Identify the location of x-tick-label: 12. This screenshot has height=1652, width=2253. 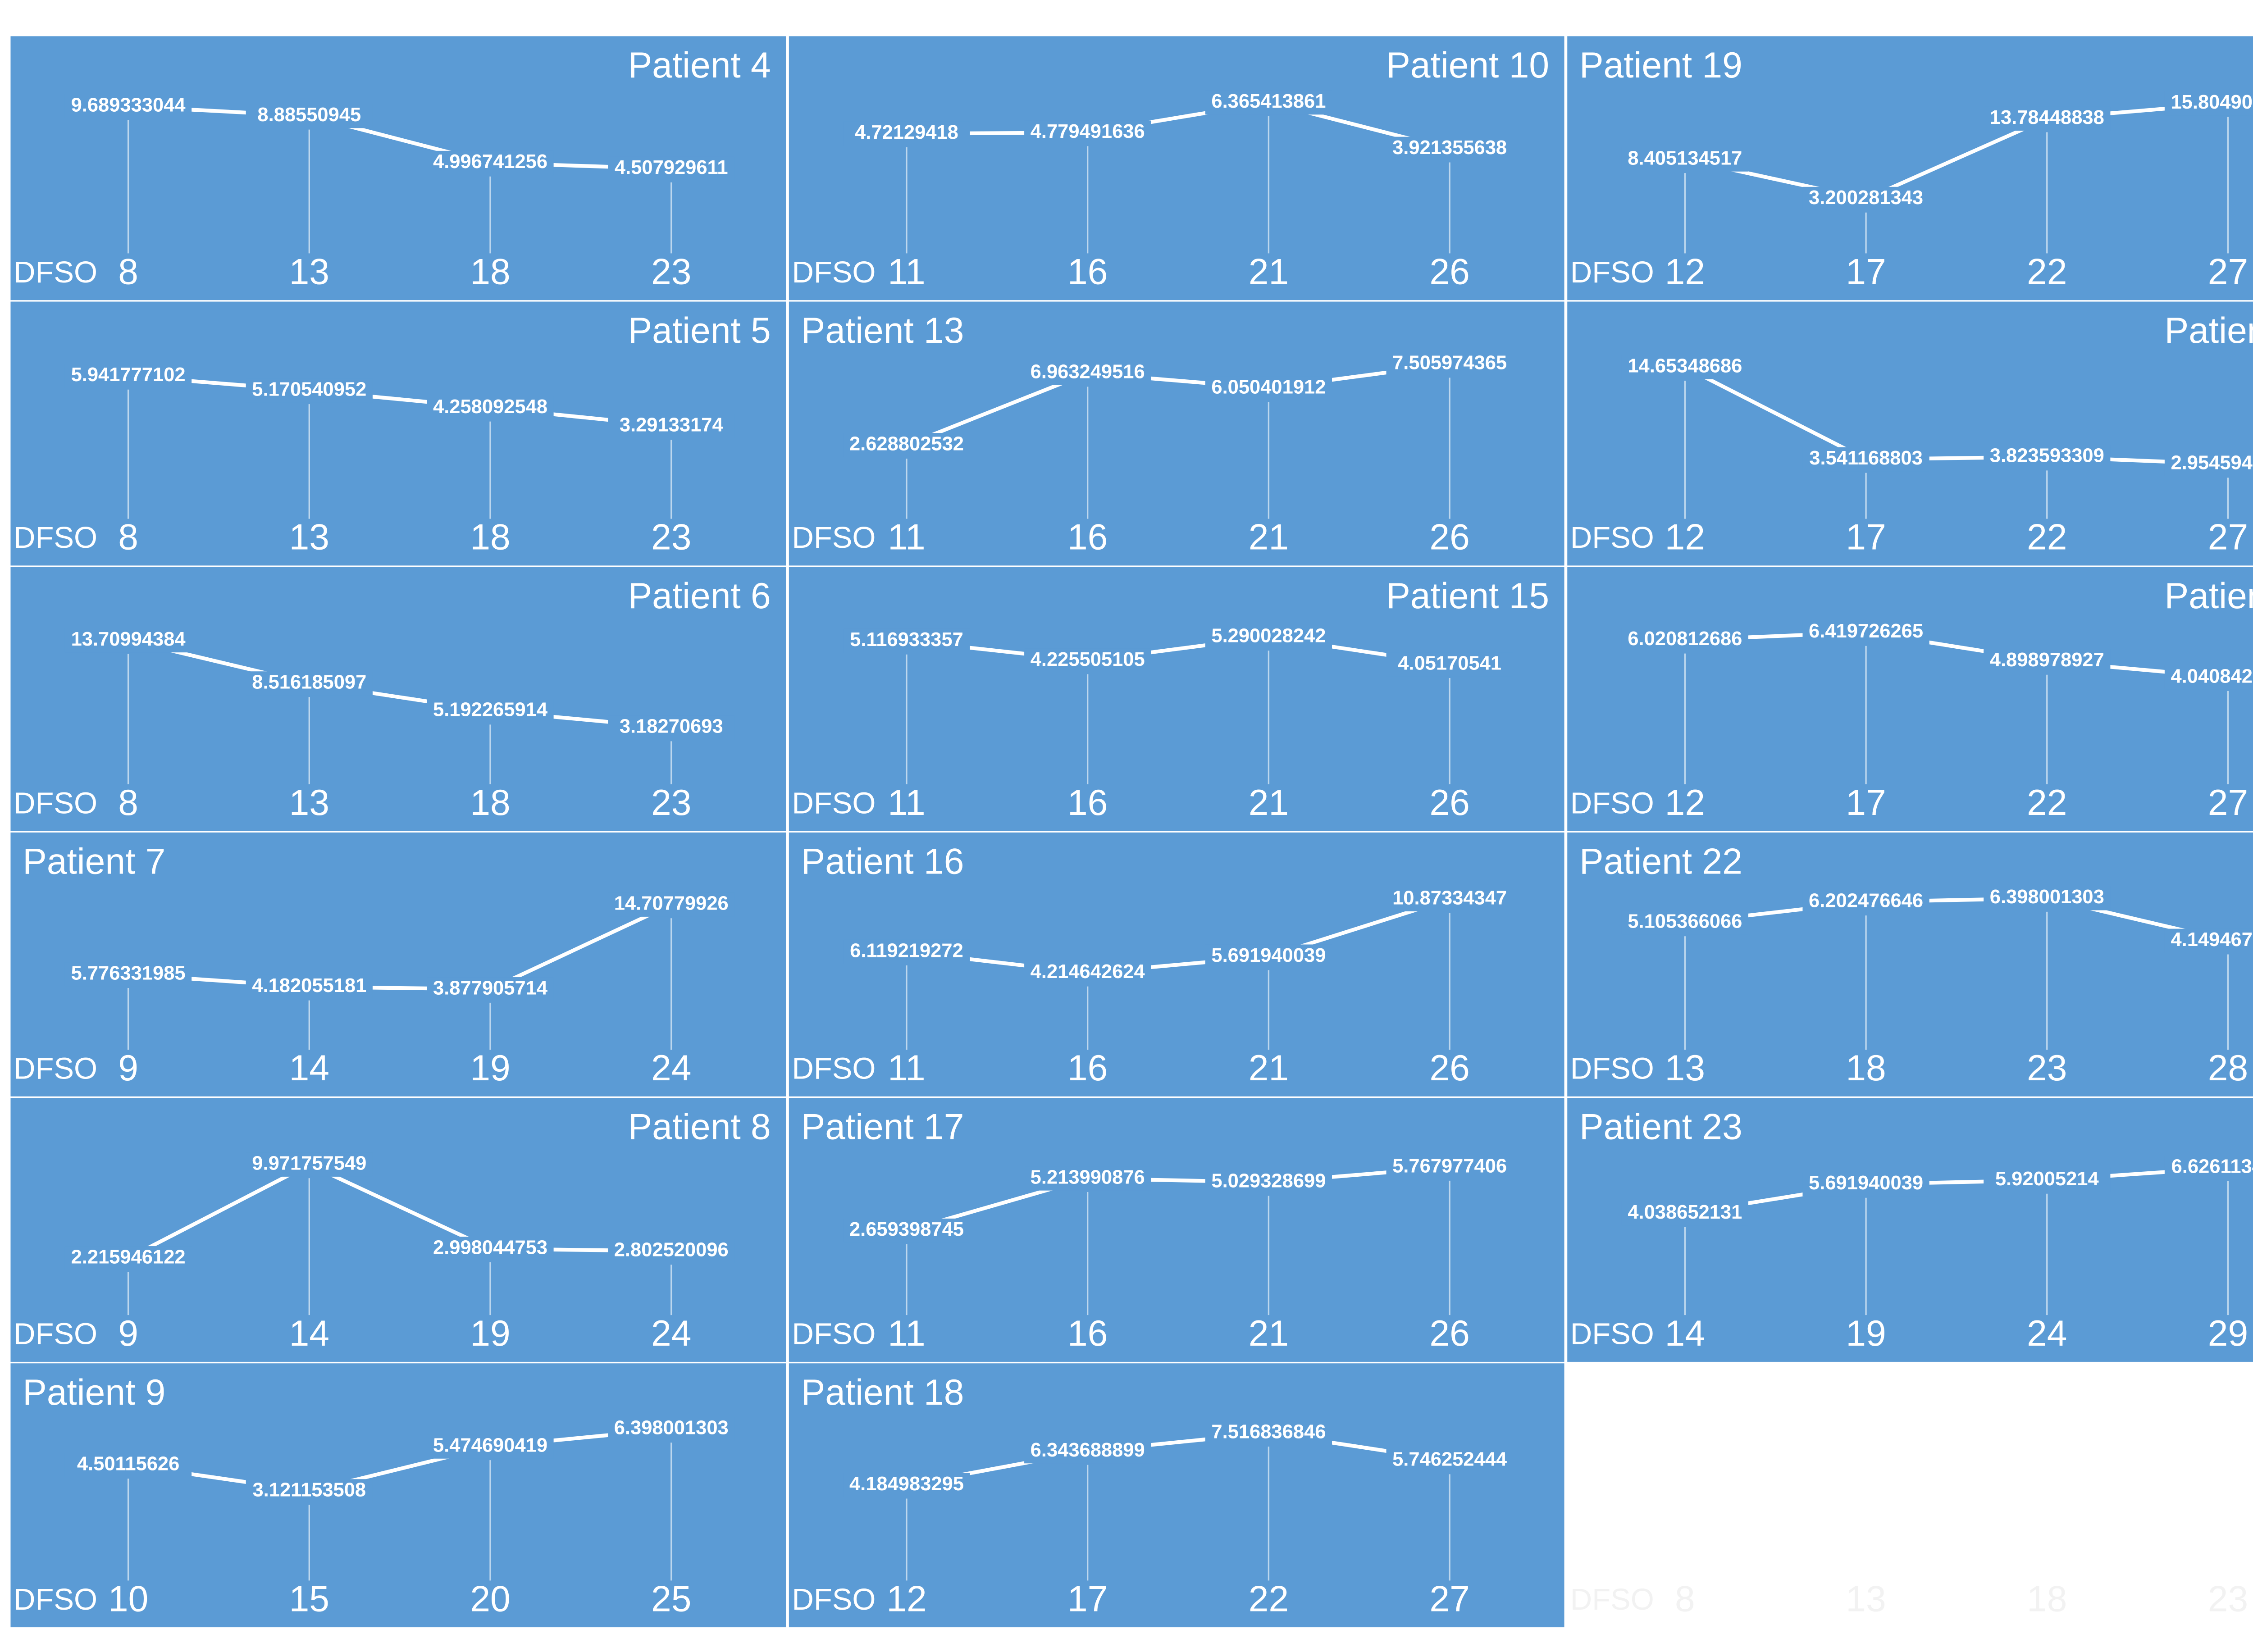
(1685, 537).